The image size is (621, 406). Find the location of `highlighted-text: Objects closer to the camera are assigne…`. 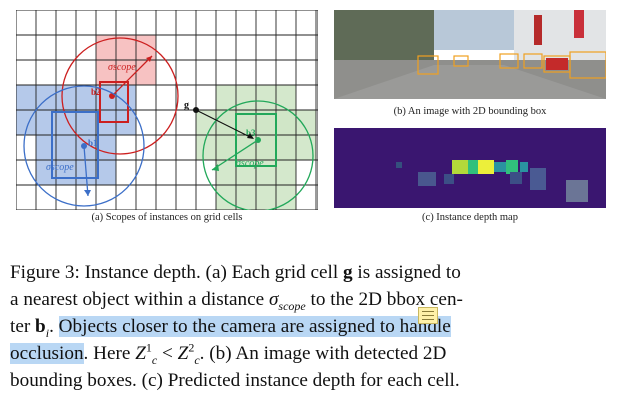

highlighted-text: Objects closer to the camera are assigne… is located at coordinates (254, 326).